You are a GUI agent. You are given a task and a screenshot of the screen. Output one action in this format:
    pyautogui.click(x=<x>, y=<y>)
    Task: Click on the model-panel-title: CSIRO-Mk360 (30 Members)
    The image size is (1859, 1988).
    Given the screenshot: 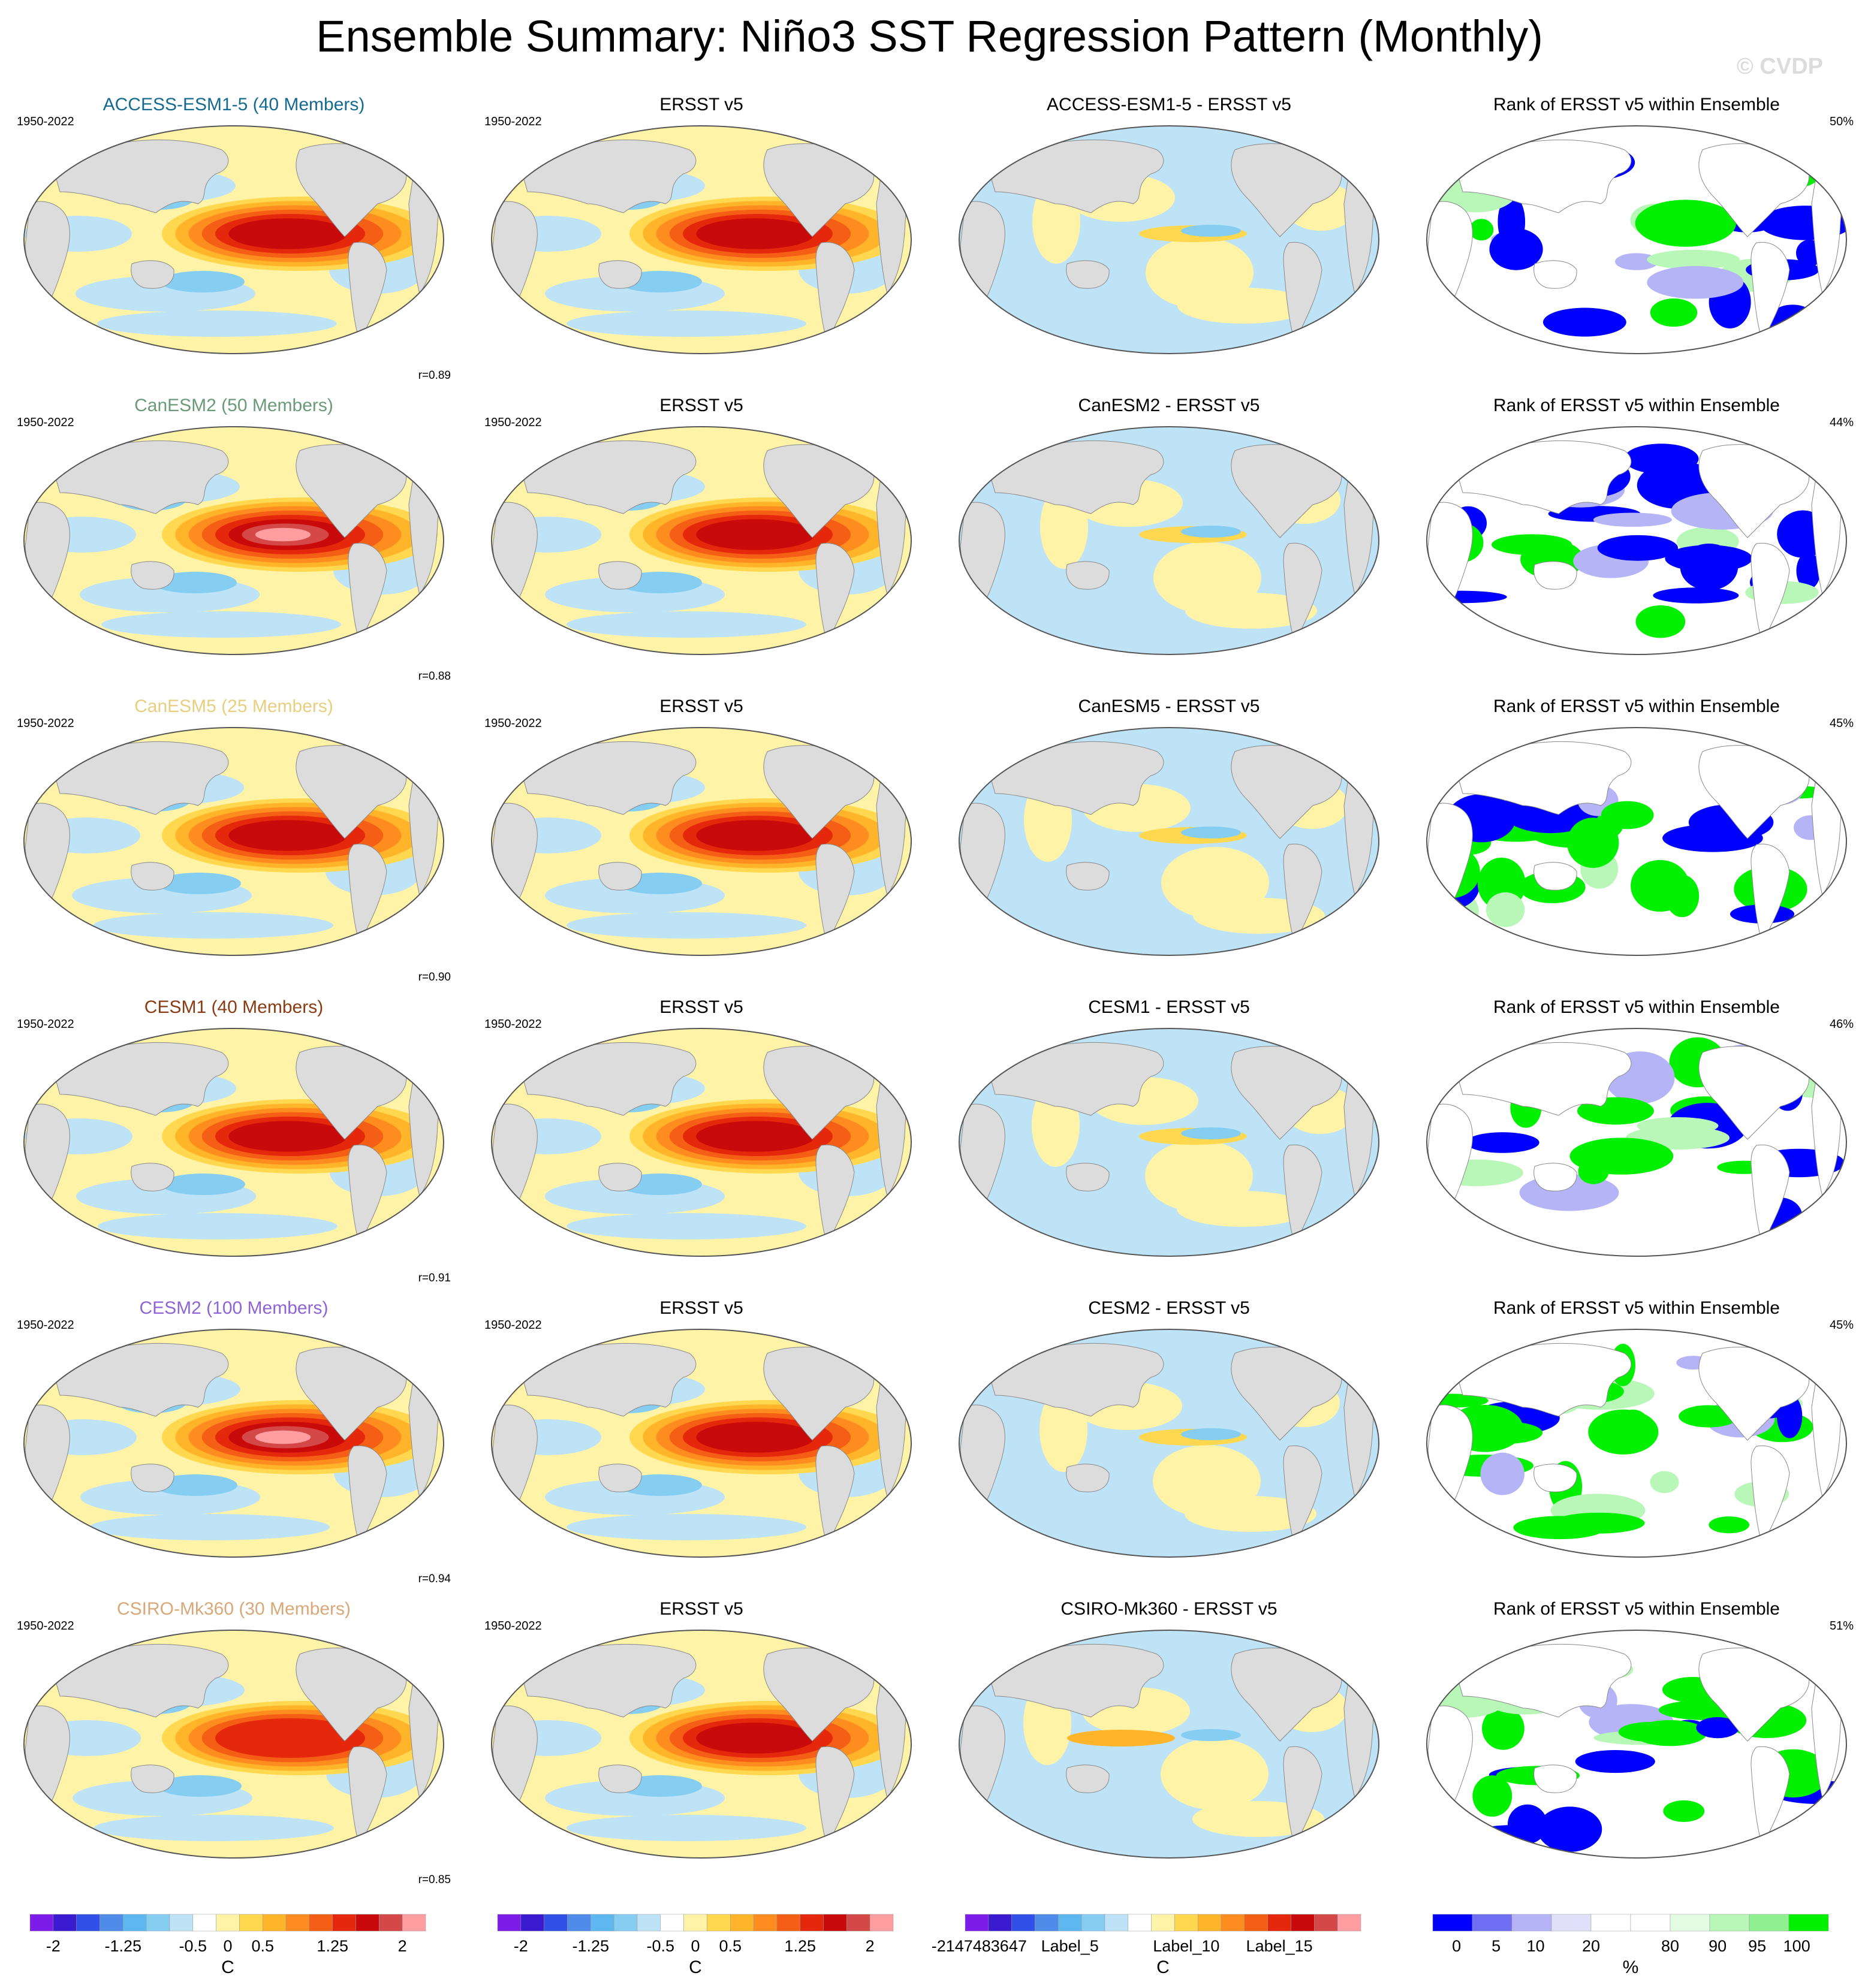 What is the action you would take?
    pyautogui.click(x=233, y=1609)
    